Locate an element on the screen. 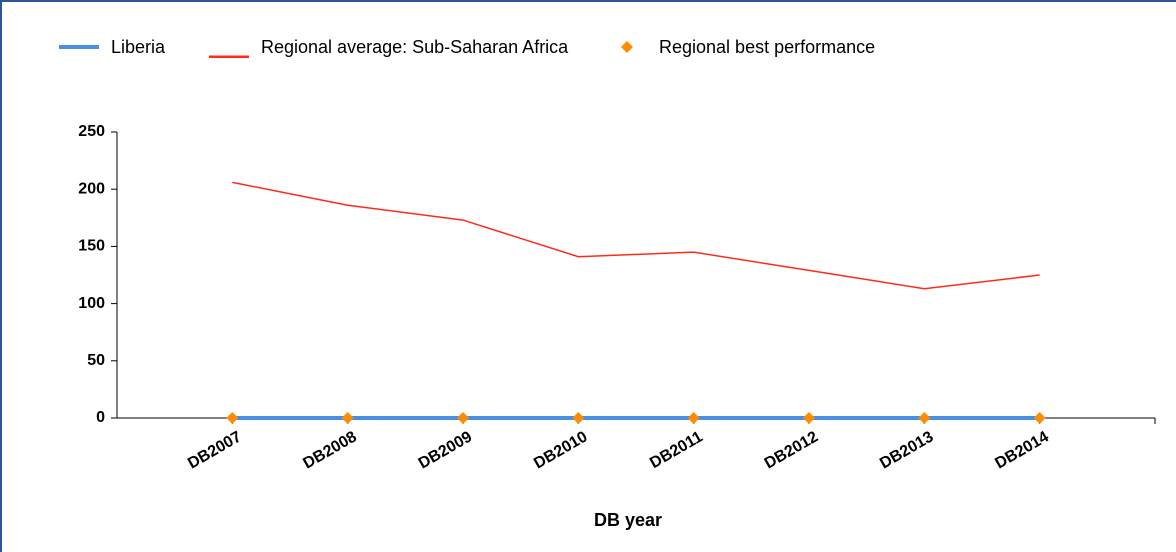 This screenshot has width=1176, height=552. legend-item: Regional average: Sub-Saharan Africa is located at coordinates (388, 48).